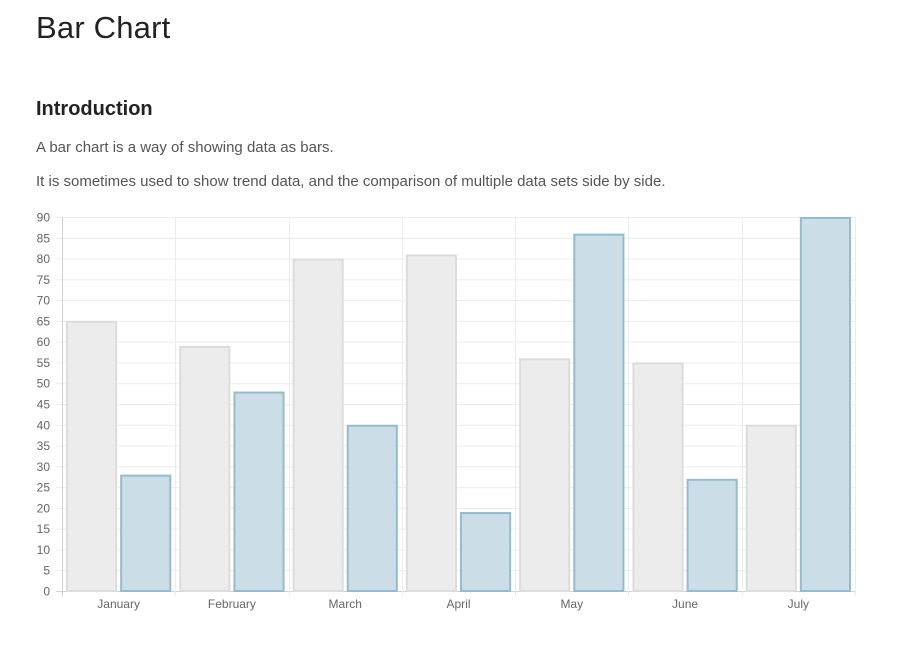 The height and width of the screenshot is (654, 911). What do you see at coordinates (44, 238) in the screenshot?
I see `y-tick-label: 85` at bounding box center [44, 238].